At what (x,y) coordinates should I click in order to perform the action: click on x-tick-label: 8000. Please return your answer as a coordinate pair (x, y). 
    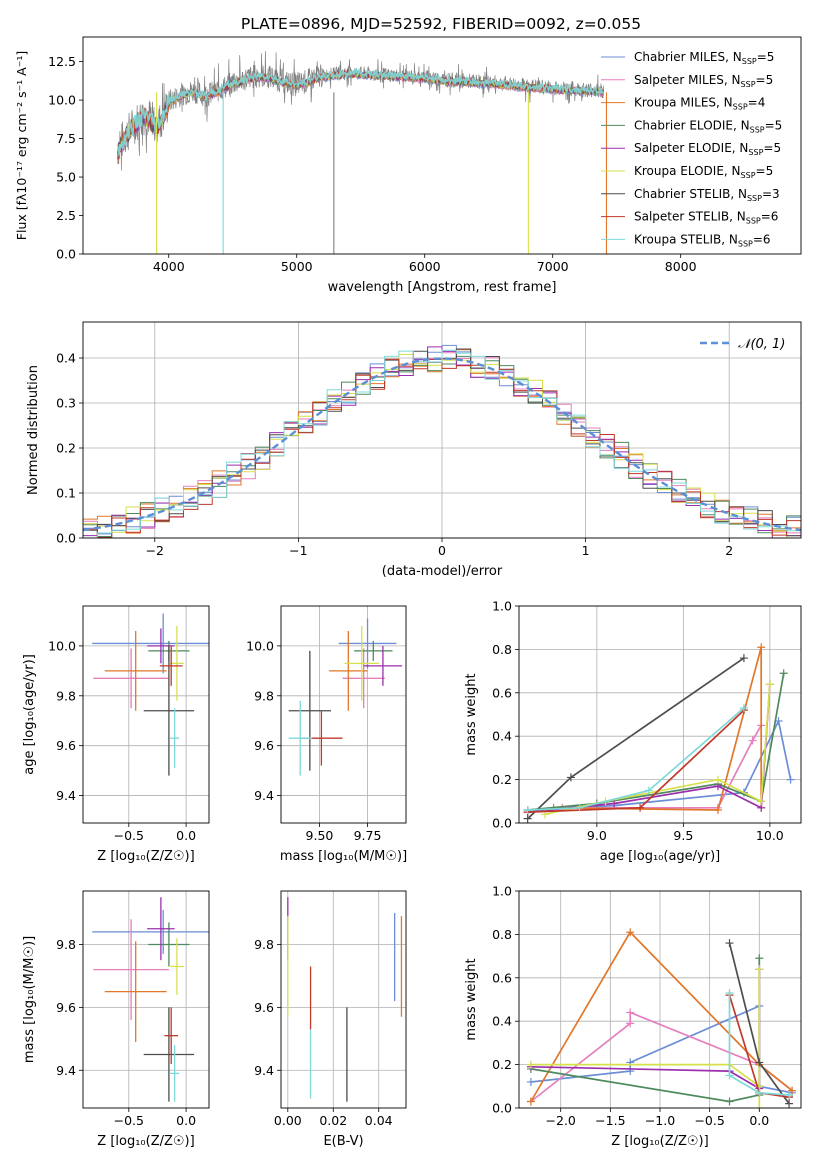
    Looking at the image, I should click on (681, 266).